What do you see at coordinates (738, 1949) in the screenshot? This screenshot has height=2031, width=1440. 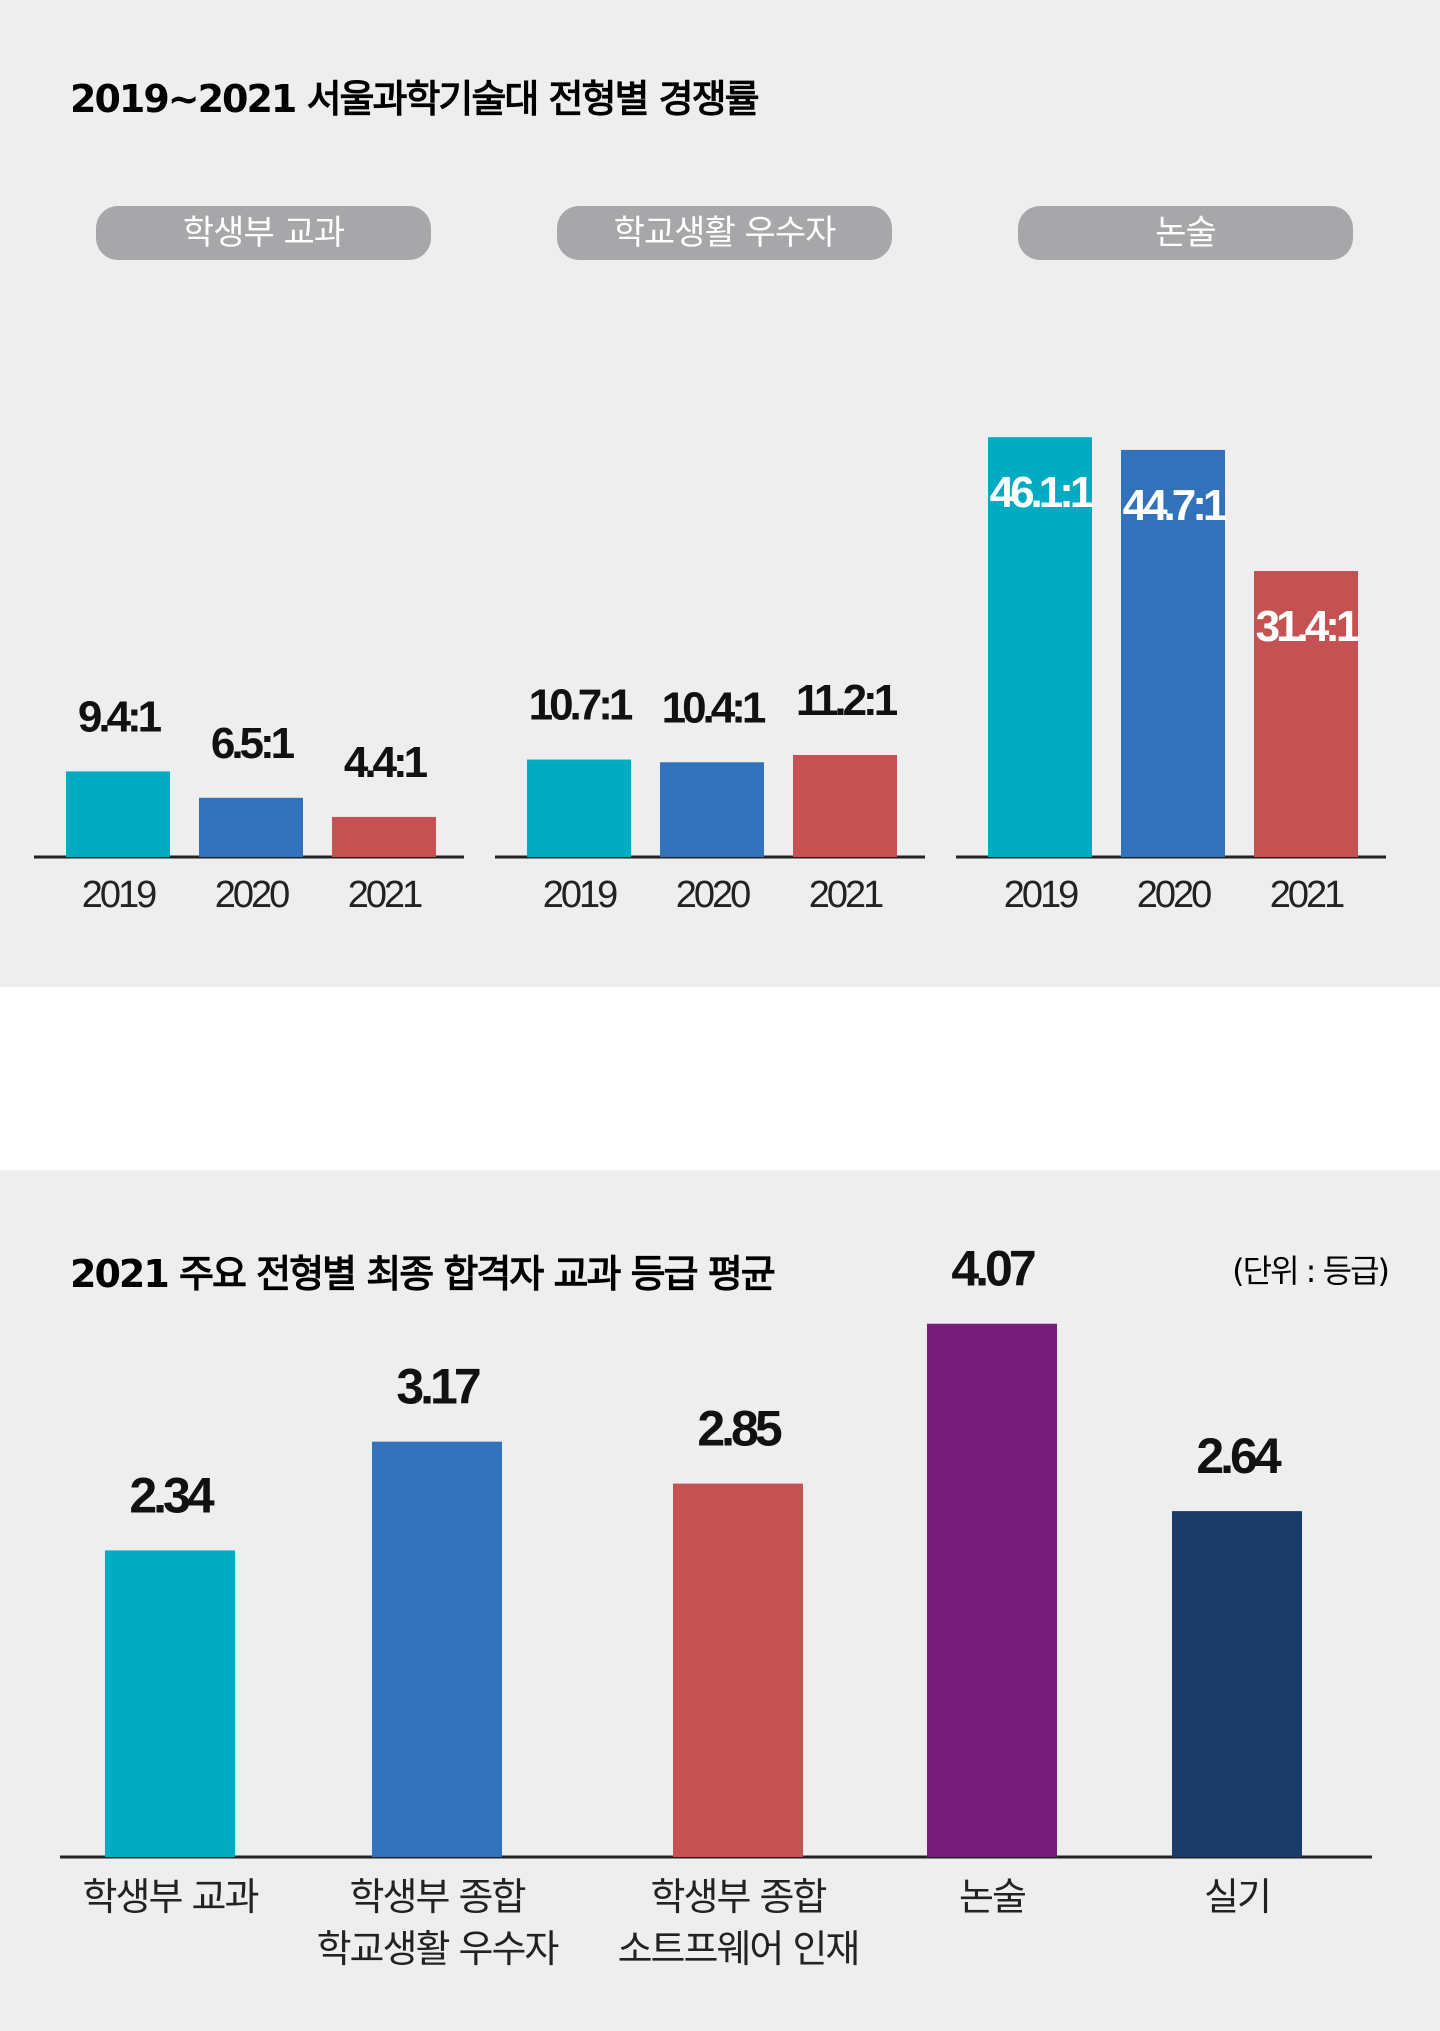 I see `category-label: 소트프웨어 인재` at bounding box center [738, 1949].